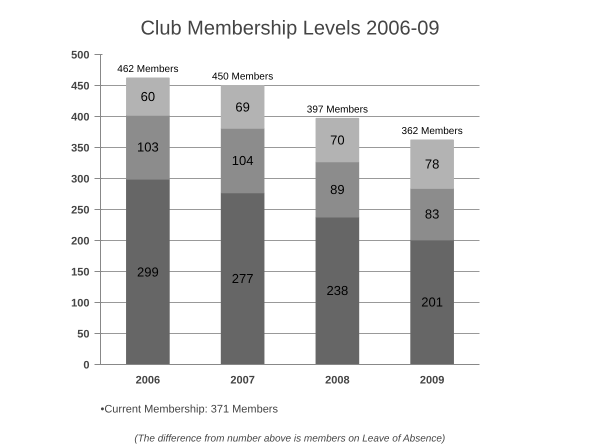 The height and width of the screenshot is (445, 594). I want to click on data-label: 78, so click(432, 164).